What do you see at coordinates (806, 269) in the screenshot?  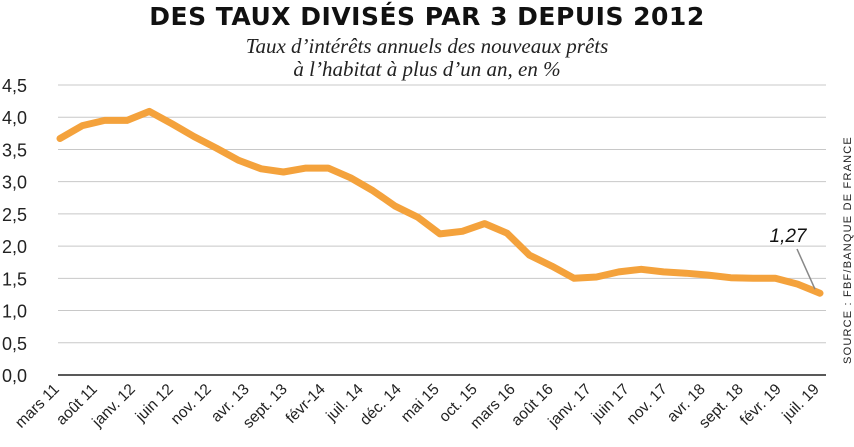 I see `annotation-leader-line` at bounding box center [806, 269].